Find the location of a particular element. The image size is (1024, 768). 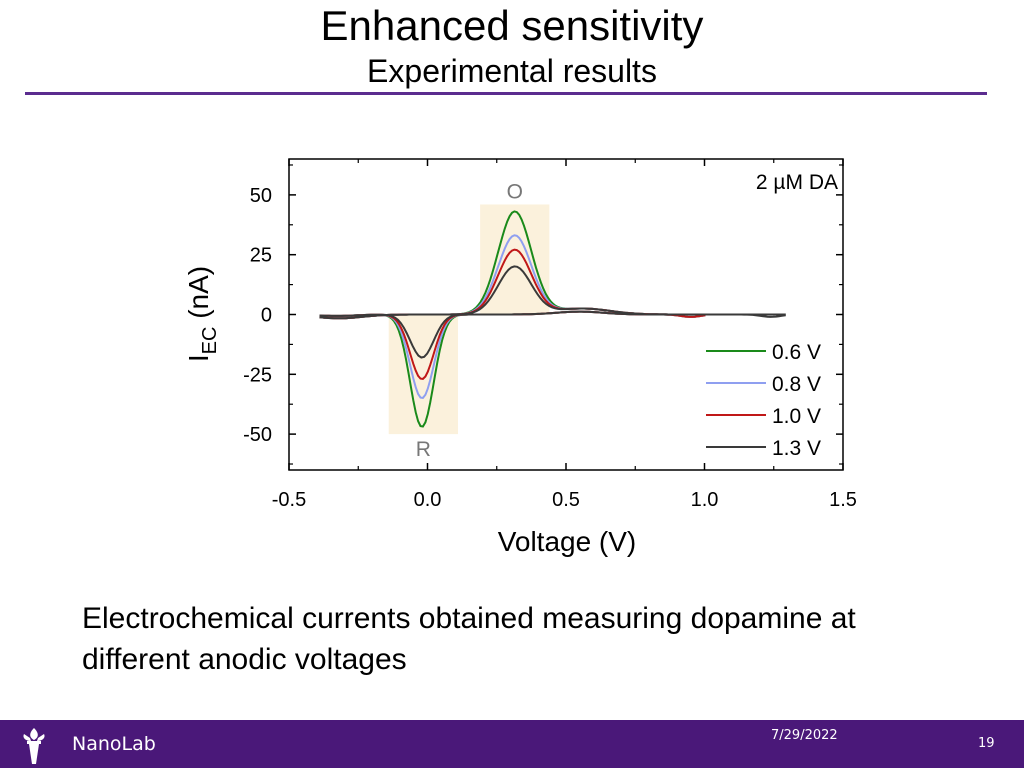

title-divider is located at coordinates (506, 93).